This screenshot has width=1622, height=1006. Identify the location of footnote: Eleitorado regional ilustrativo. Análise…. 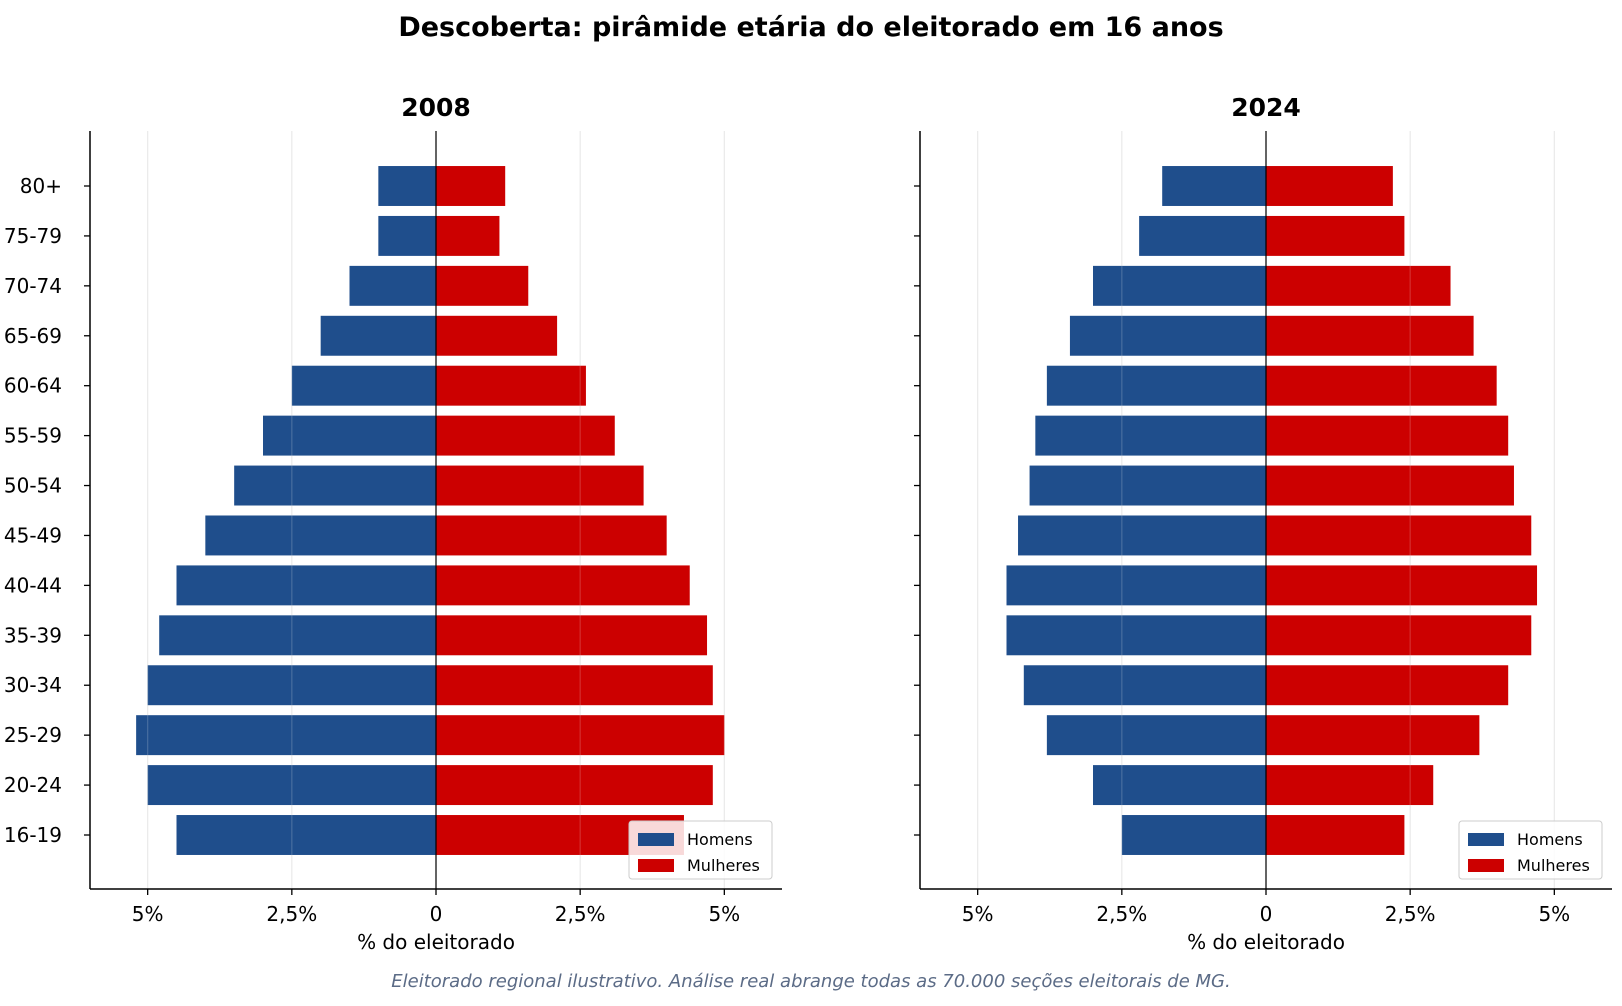
(810, 981).